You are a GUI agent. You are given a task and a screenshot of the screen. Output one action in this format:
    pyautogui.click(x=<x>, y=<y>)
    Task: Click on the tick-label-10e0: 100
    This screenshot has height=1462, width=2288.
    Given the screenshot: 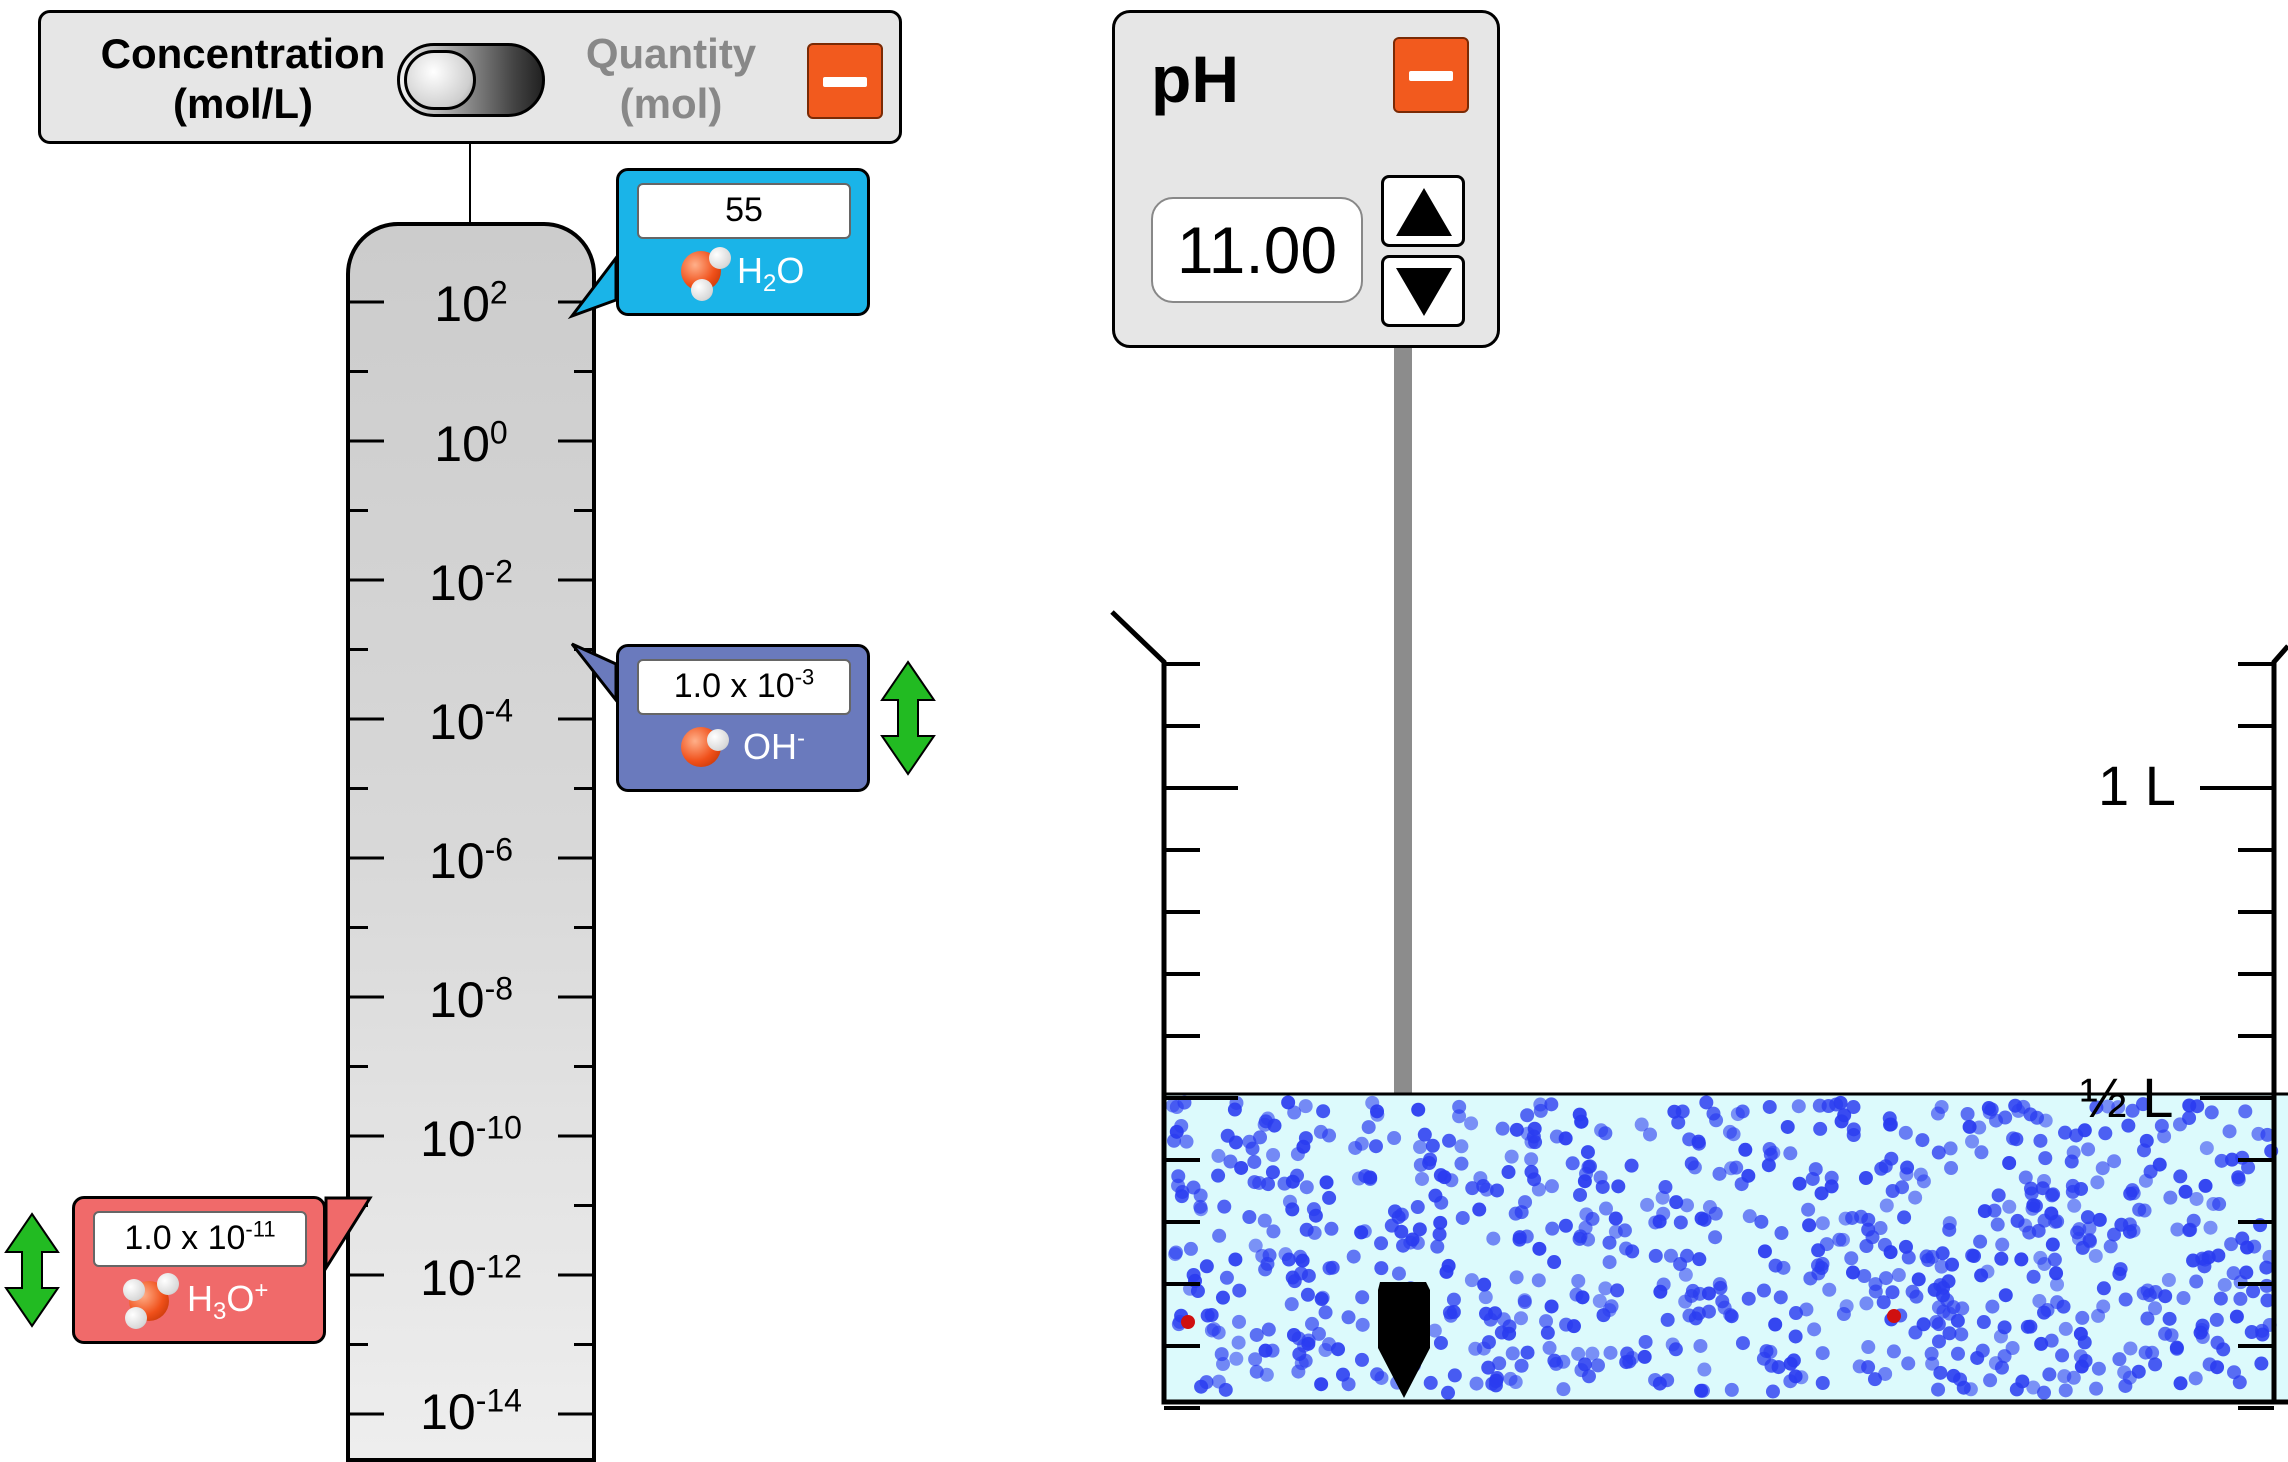 What is the action you would take?
    pyautogui.click(x=471, y=443)
    